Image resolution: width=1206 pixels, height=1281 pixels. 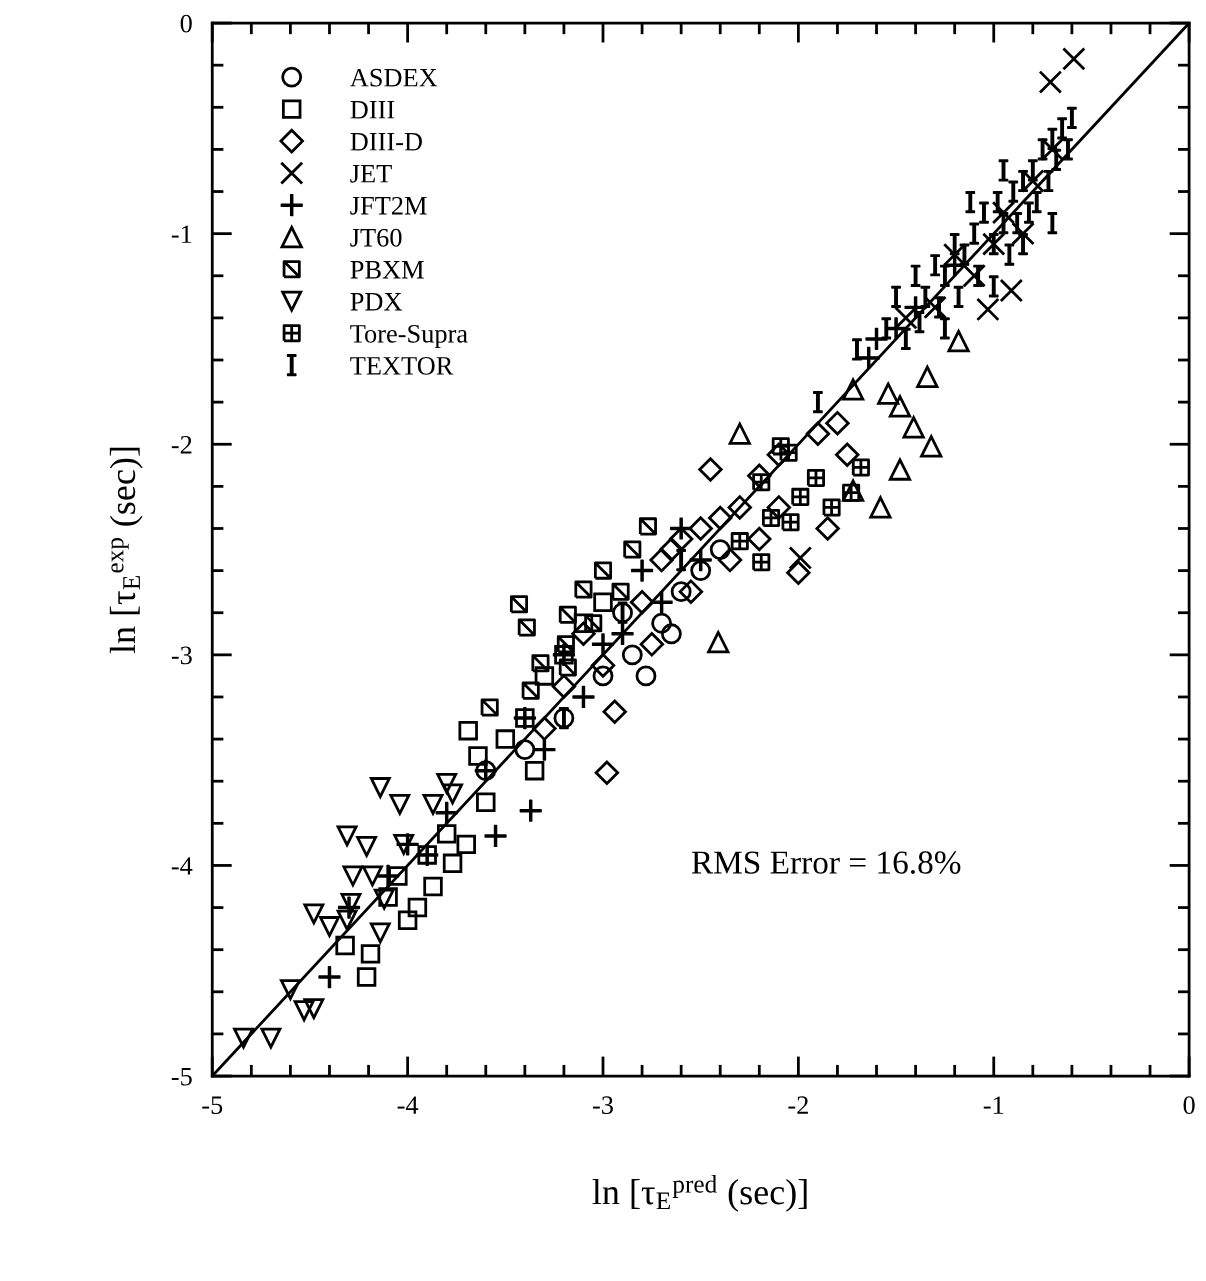 What do you see at coordinates (602, 1105) in the screenshot?
I see `x-tick-label: -3` at bounding box center [602, 1105].